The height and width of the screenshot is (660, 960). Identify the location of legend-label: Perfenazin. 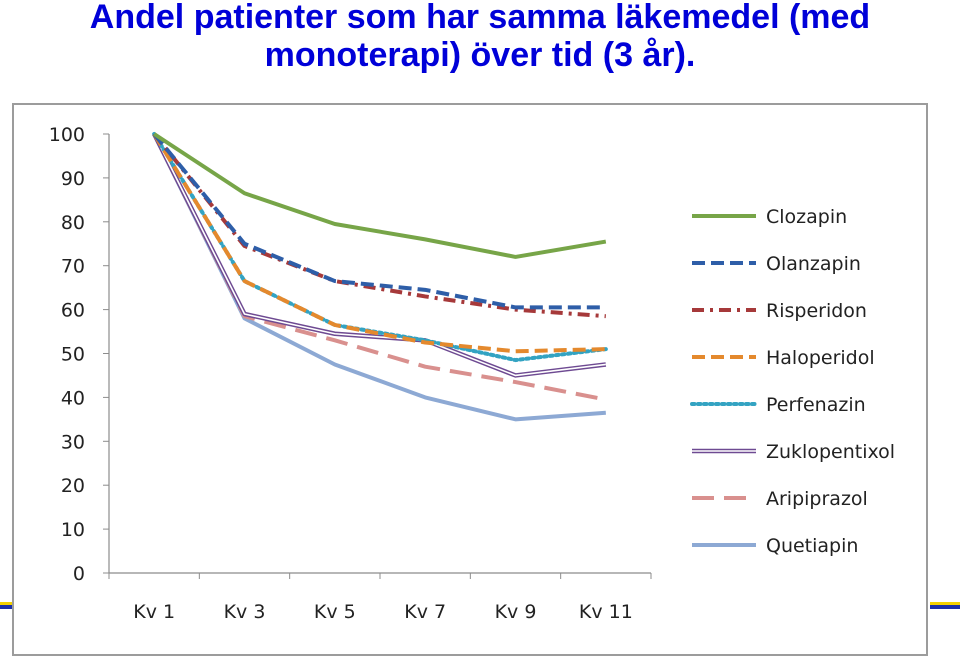
(816, 405).